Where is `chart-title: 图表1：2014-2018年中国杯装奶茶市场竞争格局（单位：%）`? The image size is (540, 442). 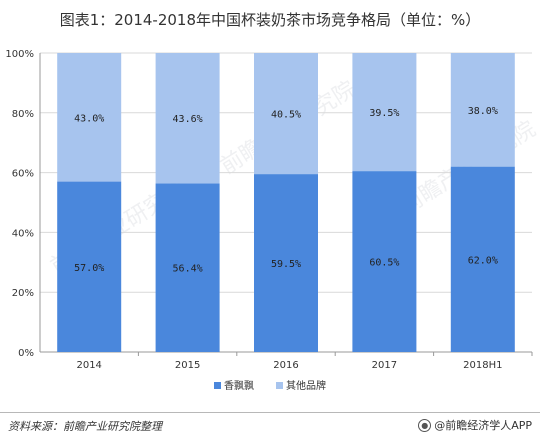 chart-title: 图表1：2014-2018年中国杯装奶茶市场竞争格局（单位：%） is located at coordinates (270, 20).